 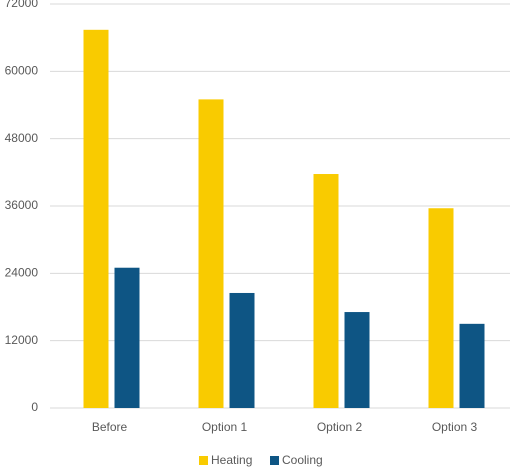 What do you see at coordinates (34, 407) in the screenshot?
I see `y-tick-label: 0` at bounding box center [34, 407].